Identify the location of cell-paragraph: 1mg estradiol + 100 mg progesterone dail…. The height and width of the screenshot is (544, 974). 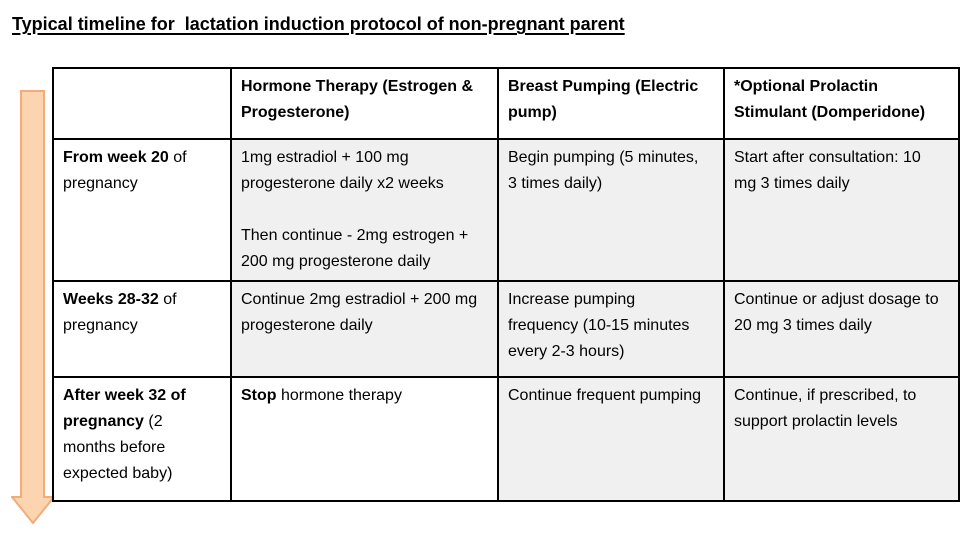
(342, 170).